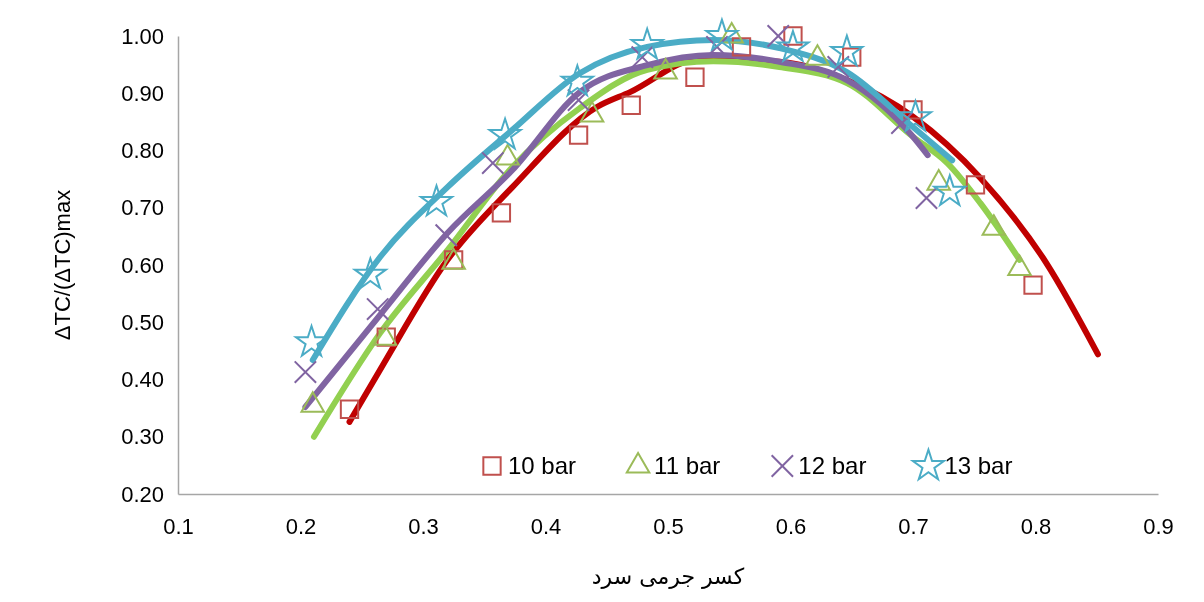  I want to click on y-tick-label: 0.70, so click(142, 208).